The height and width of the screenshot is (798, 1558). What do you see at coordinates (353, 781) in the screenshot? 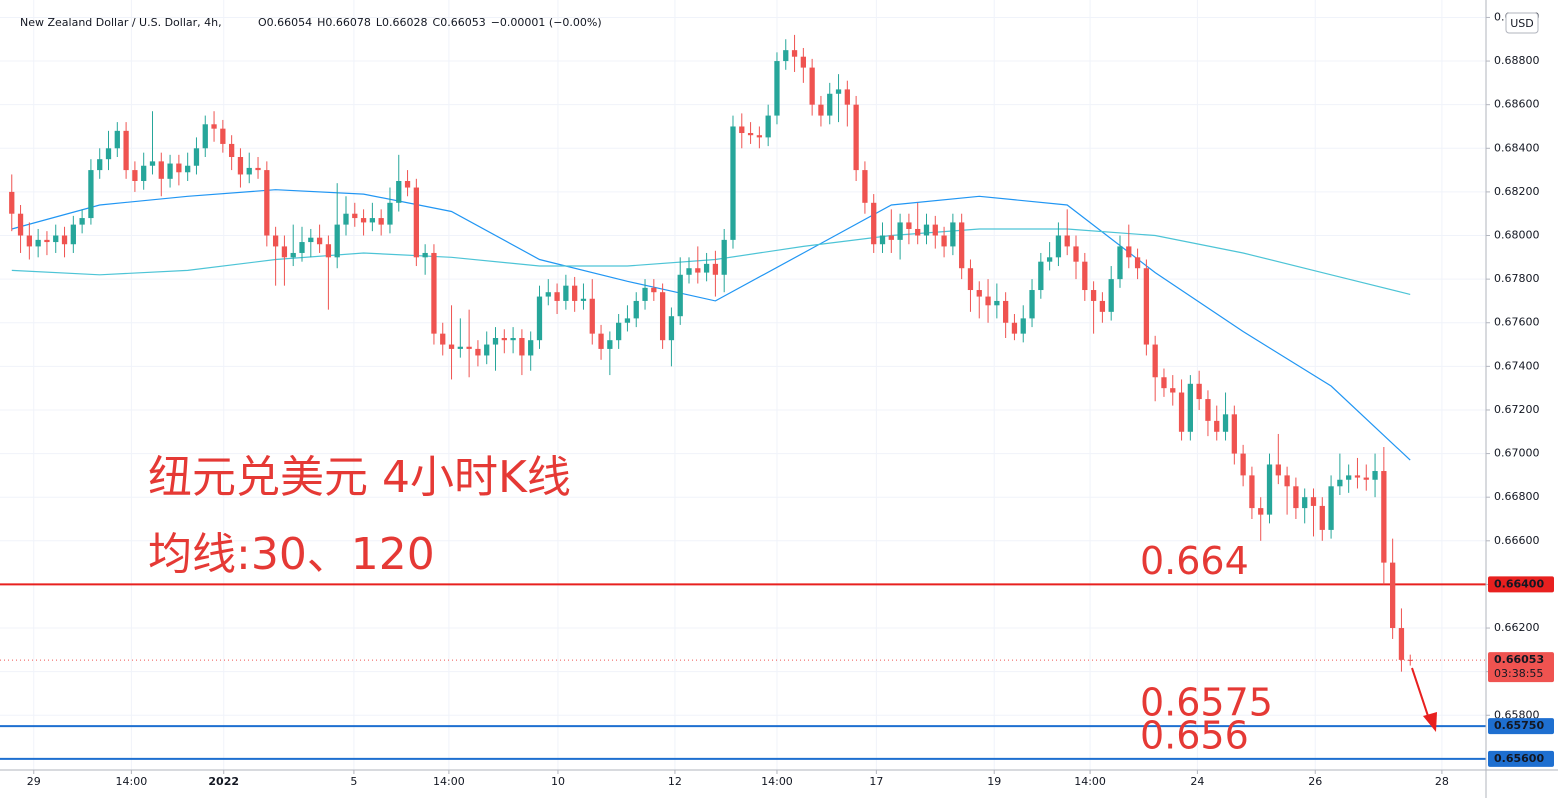
I see `x-tick-label: 5` at bounding box center [353, 781].